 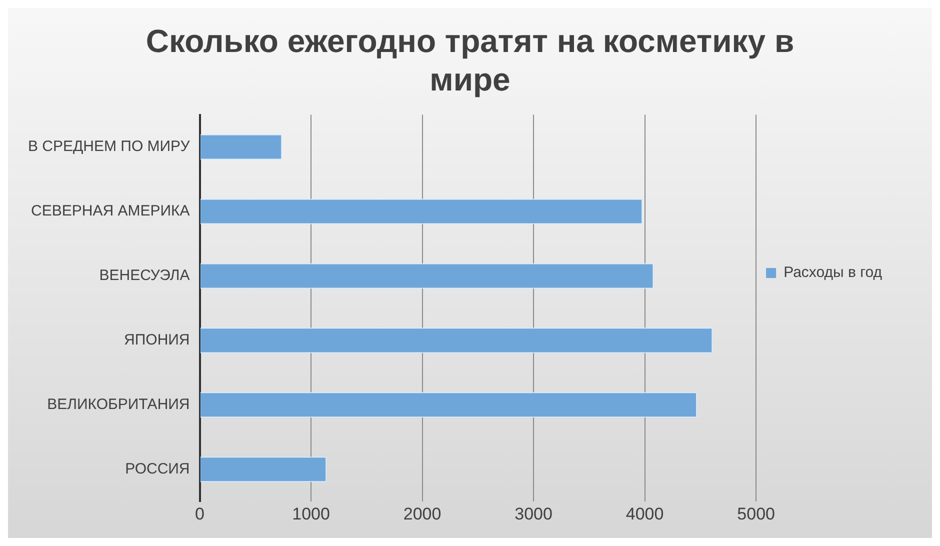 I want to click on y-tick-label: ЯПОНИЯ, so click(x=157, y=340).